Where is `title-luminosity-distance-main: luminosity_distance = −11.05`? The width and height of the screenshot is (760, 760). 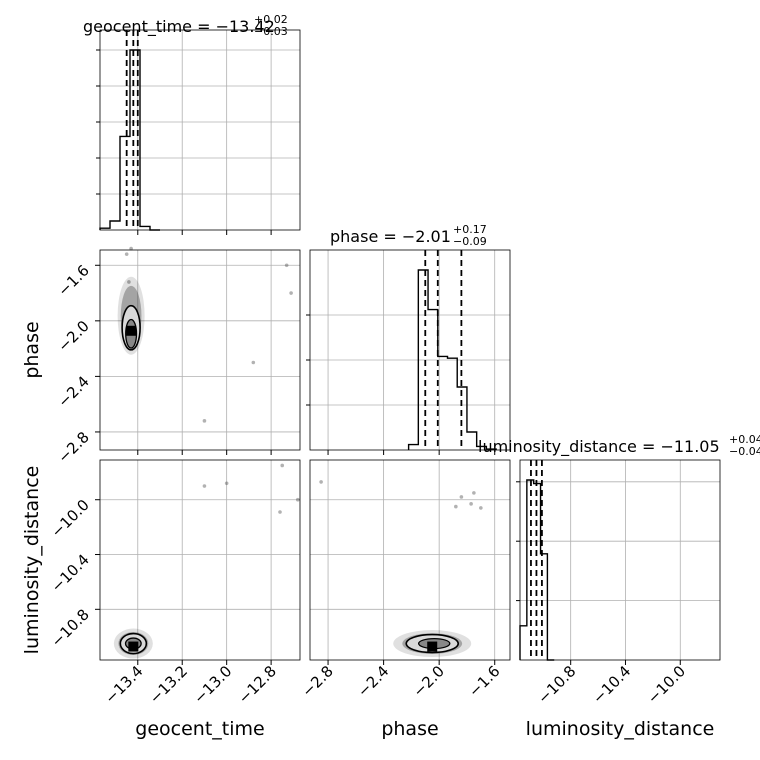 title-luminosity-distance-main: luminosity_distance = −11.05 is located at coordinates (599, 447).